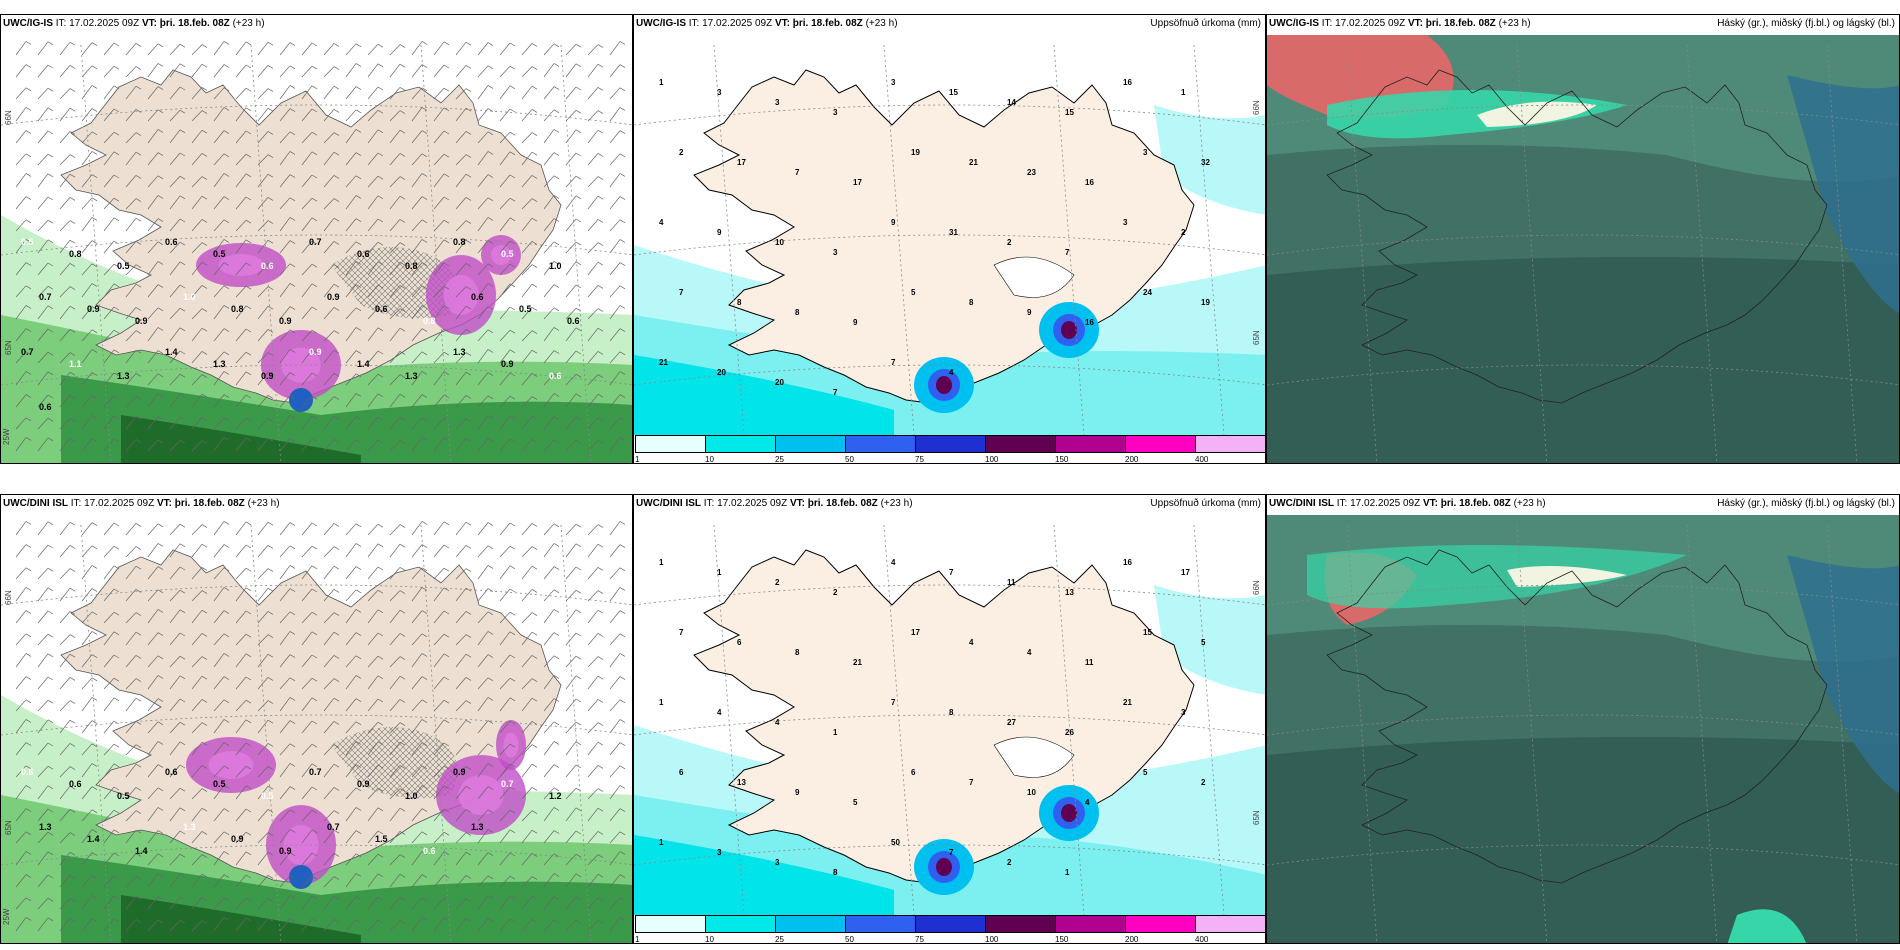 The image size is (1900, 950). What do you see at coordinates (1205, 162) in the screenshot?
I see `precip-value-label: 32` at bounding box center [1205, 162].